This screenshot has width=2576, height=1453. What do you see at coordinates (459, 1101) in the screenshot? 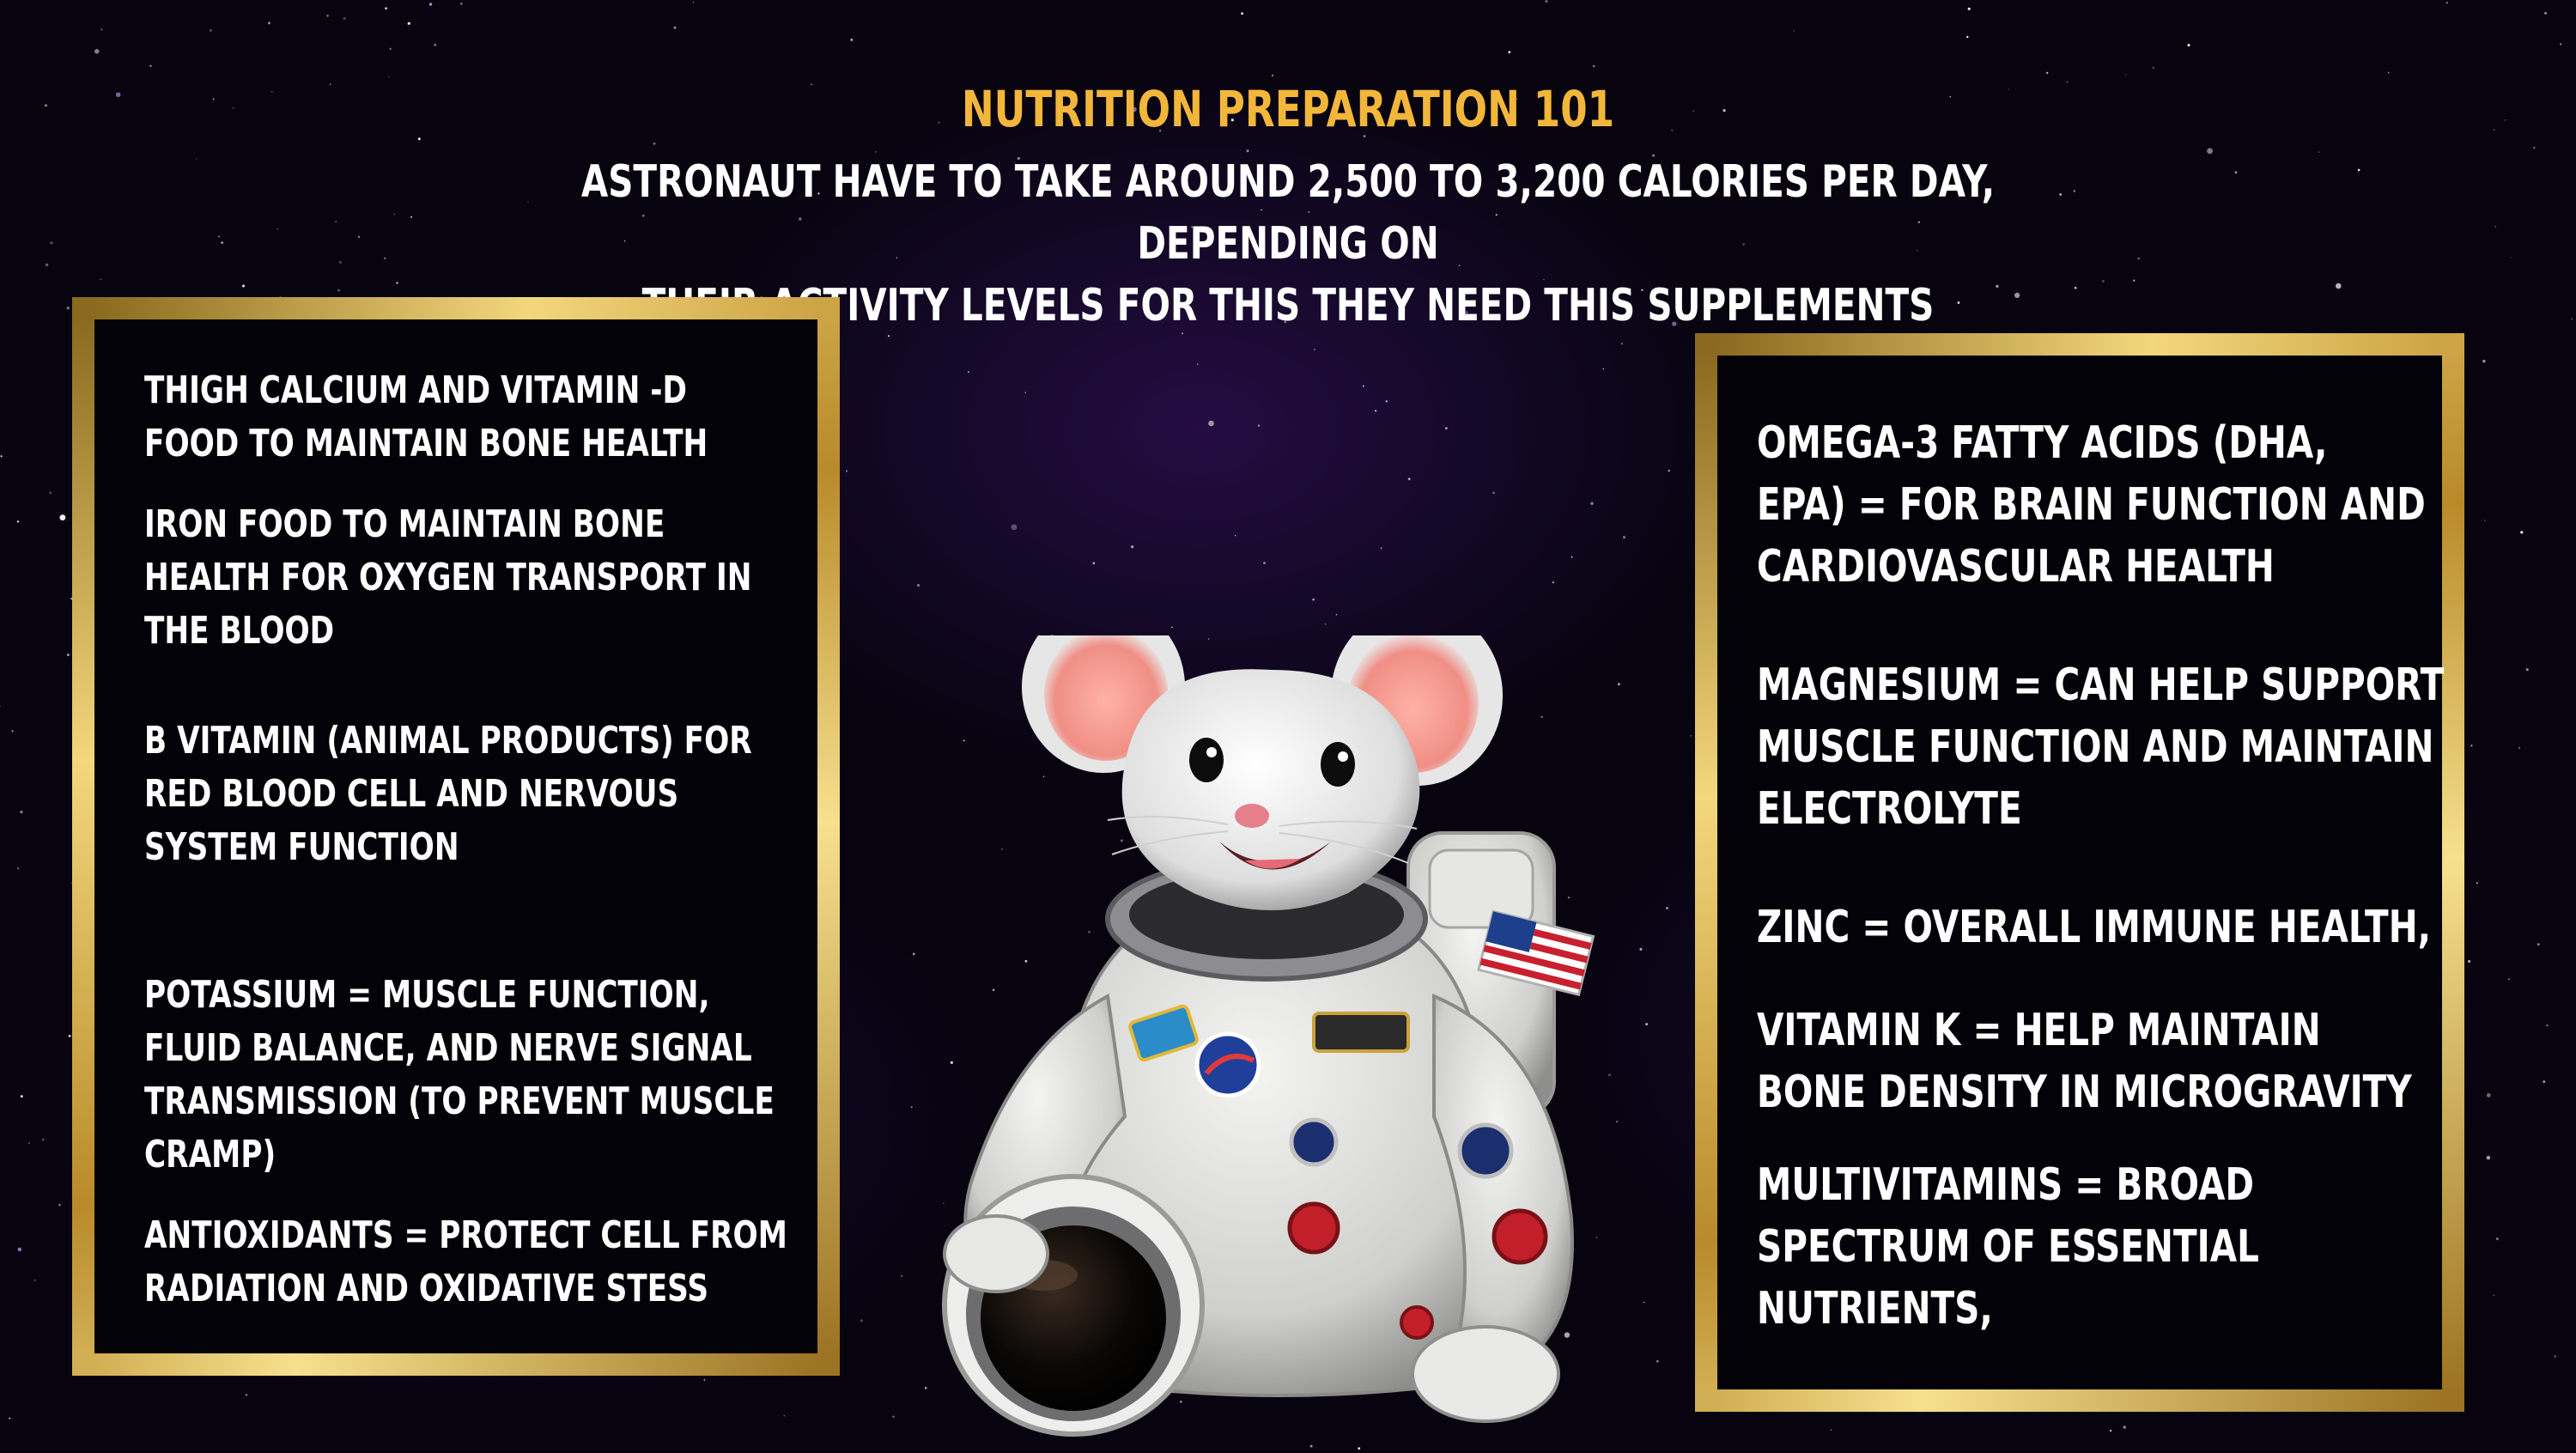
I see `supplement-line: TRANSMISSION (TO PREVENT MUSCLE` at bounding box center [459, 1101].